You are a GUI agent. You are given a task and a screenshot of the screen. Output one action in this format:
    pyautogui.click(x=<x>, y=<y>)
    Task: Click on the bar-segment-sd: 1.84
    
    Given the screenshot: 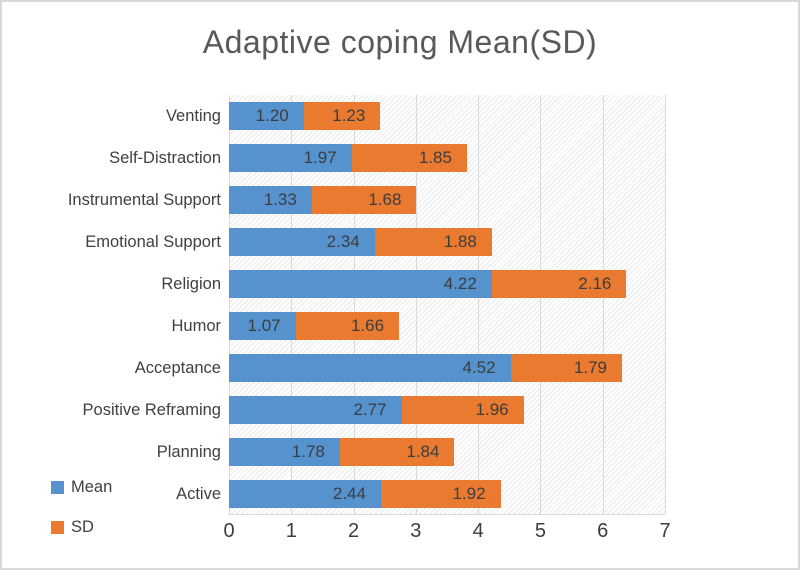 What is the action you would take?
    pyautogui.click(x=397, y=452)
    